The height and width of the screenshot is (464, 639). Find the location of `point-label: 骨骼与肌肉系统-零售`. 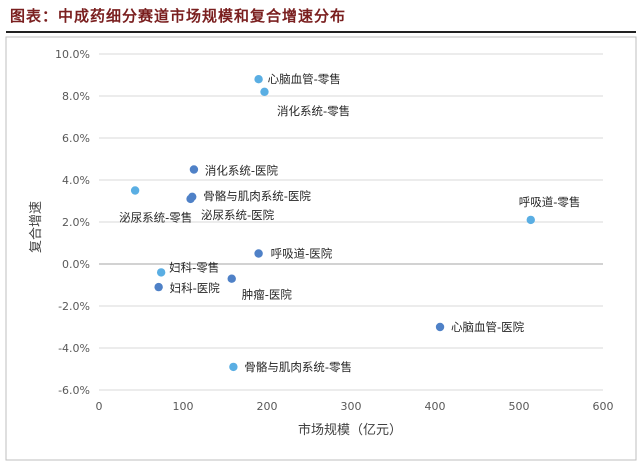

point-label: 骨骼与肌肉系统-零售 is located at coordinates (298, 367).